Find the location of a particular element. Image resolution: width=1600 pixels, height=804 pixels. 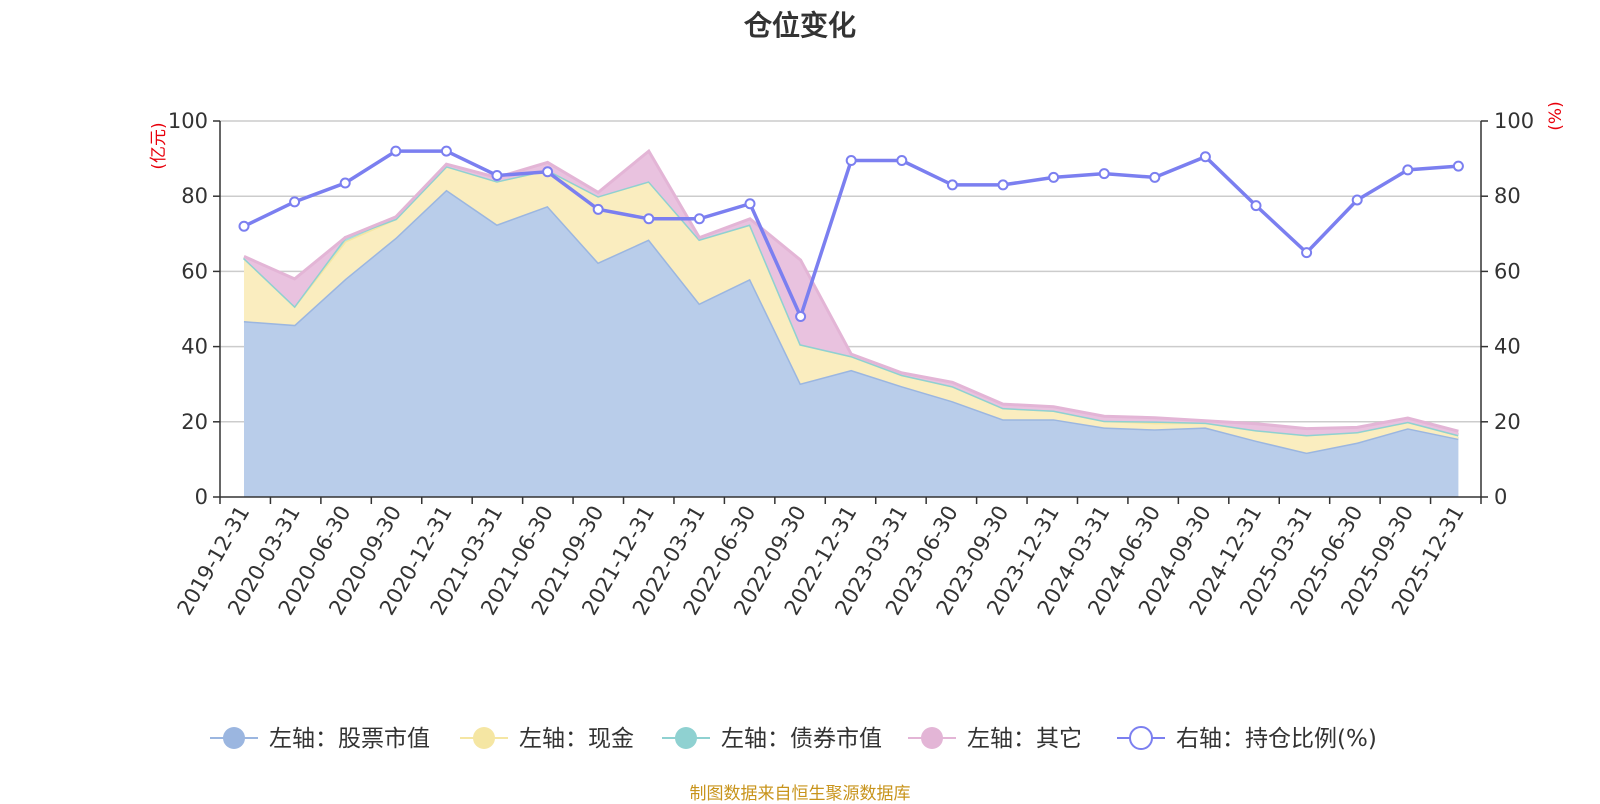

legend: 左轴：股票市值 左轴：现金 左轴：债券市值 左轴：其它 右轴：持仓比例(%) is located at coordinates (793, 739).